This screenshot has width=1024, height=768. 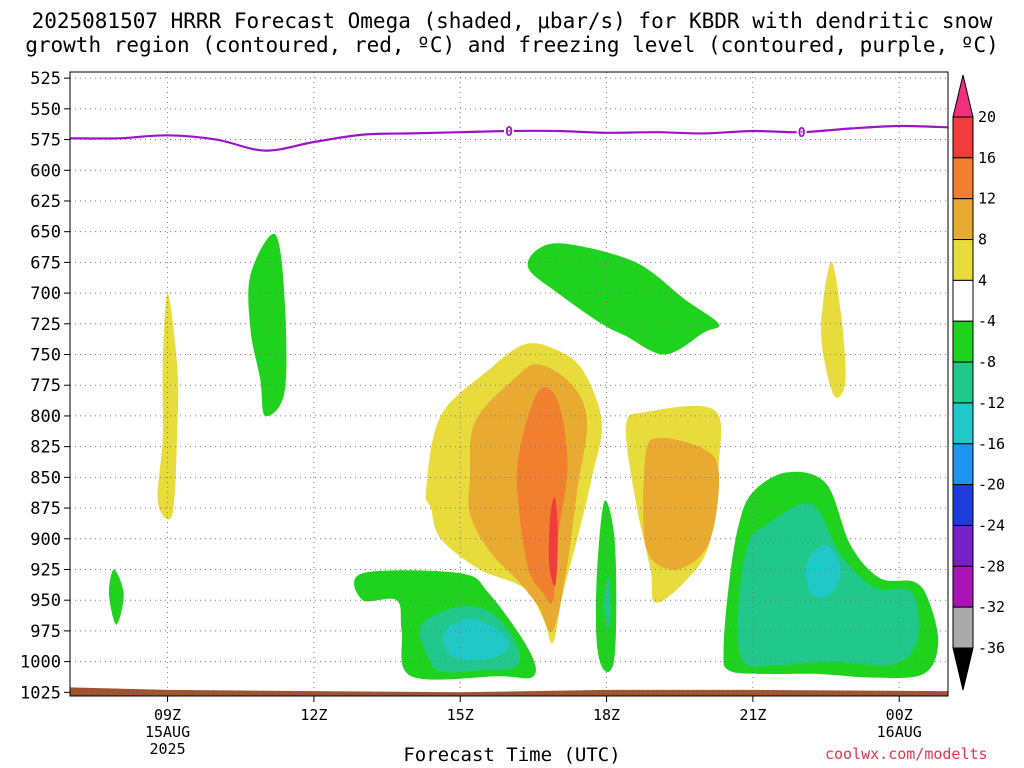 I want to click on colorbar-label--16: -16, so click(x=991, y=444).